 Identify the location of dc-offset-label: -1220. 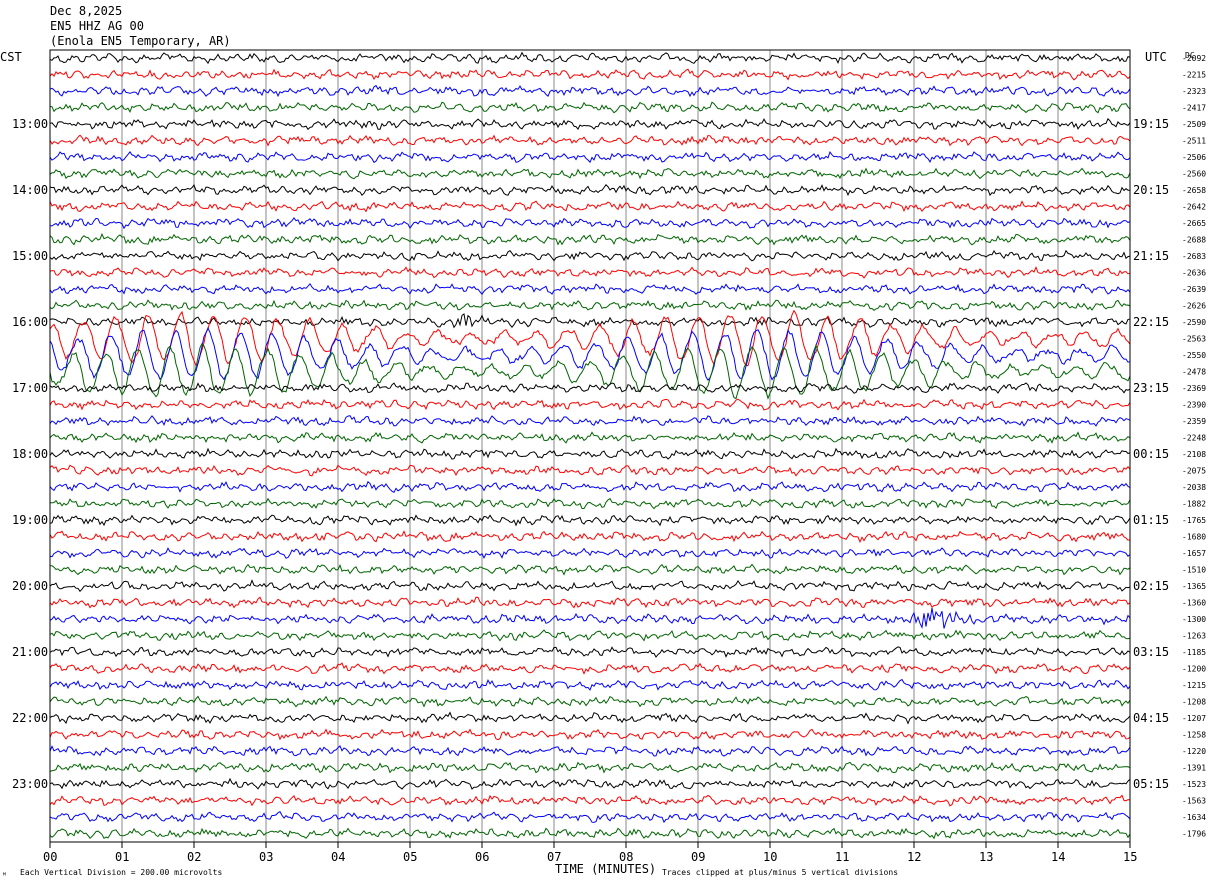
(1194, 751).